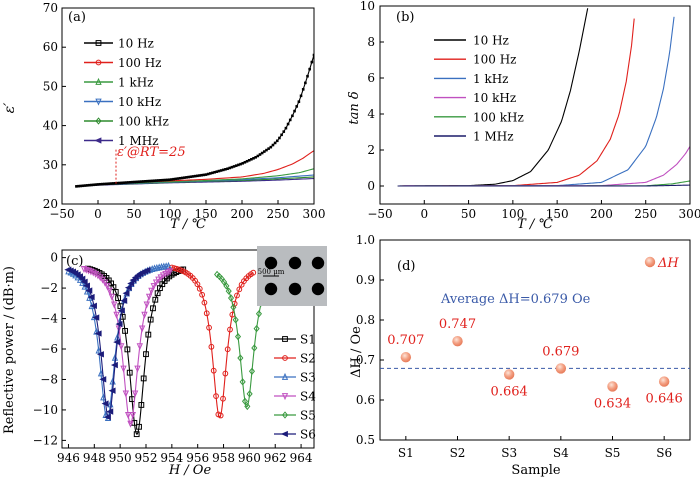  I want to click on panel-b-y-tick-label: 2, so click(371, 150).